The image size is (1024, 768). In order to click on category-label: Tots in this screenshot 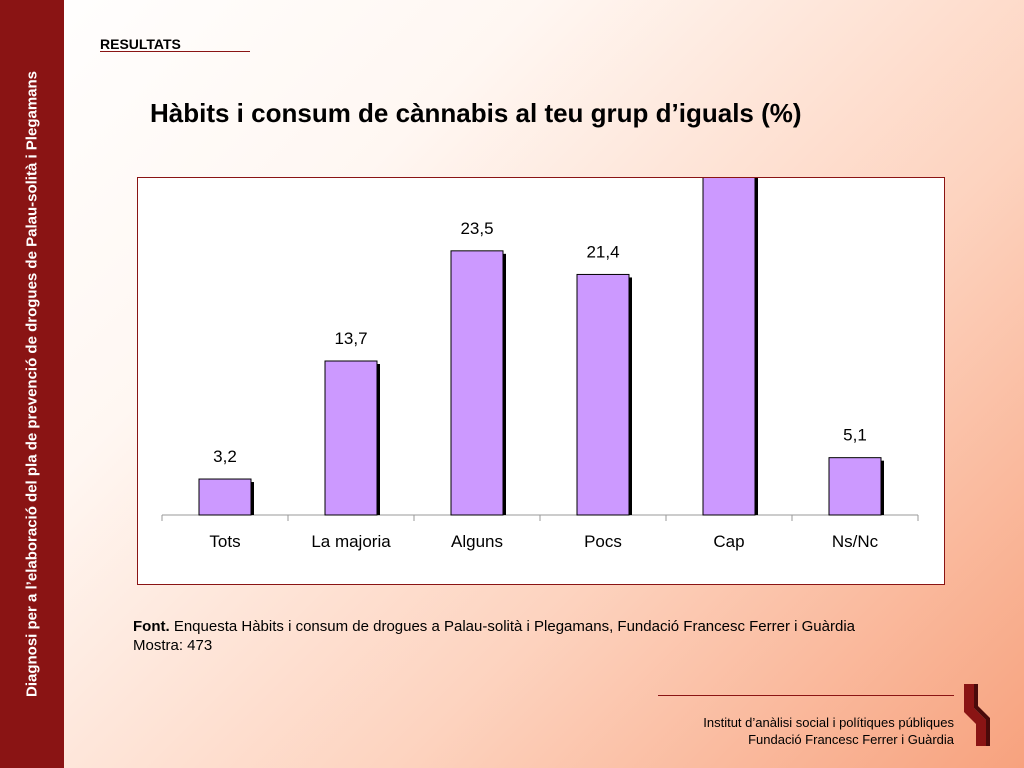, I will do `click(224, 541)`.